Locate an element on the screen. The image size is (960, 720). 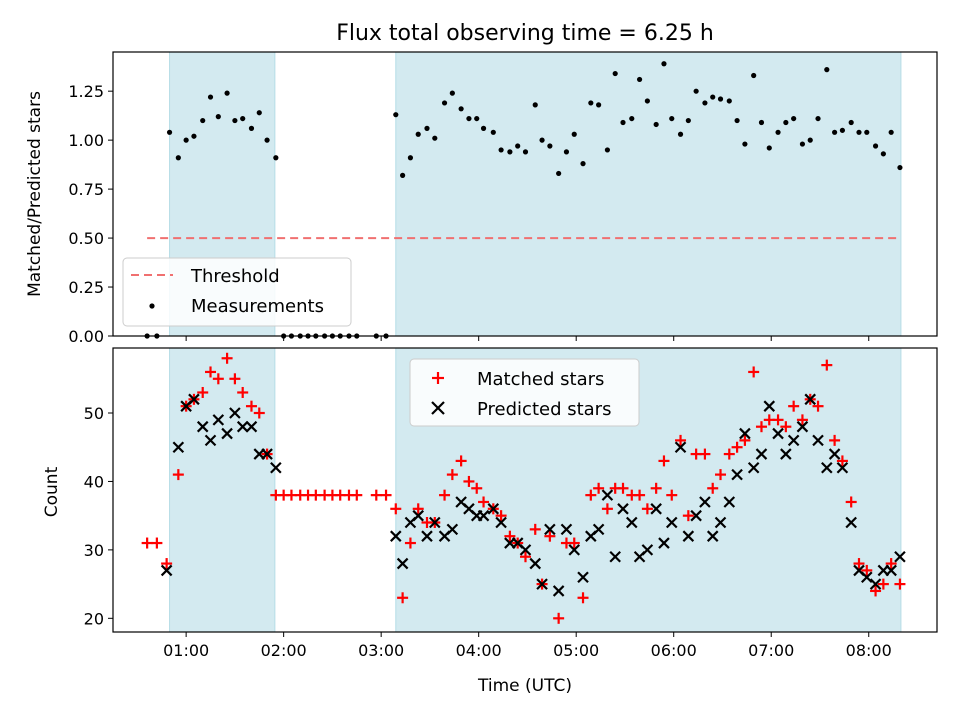
legend-matched-swatch is located at coordinates (438, 378).